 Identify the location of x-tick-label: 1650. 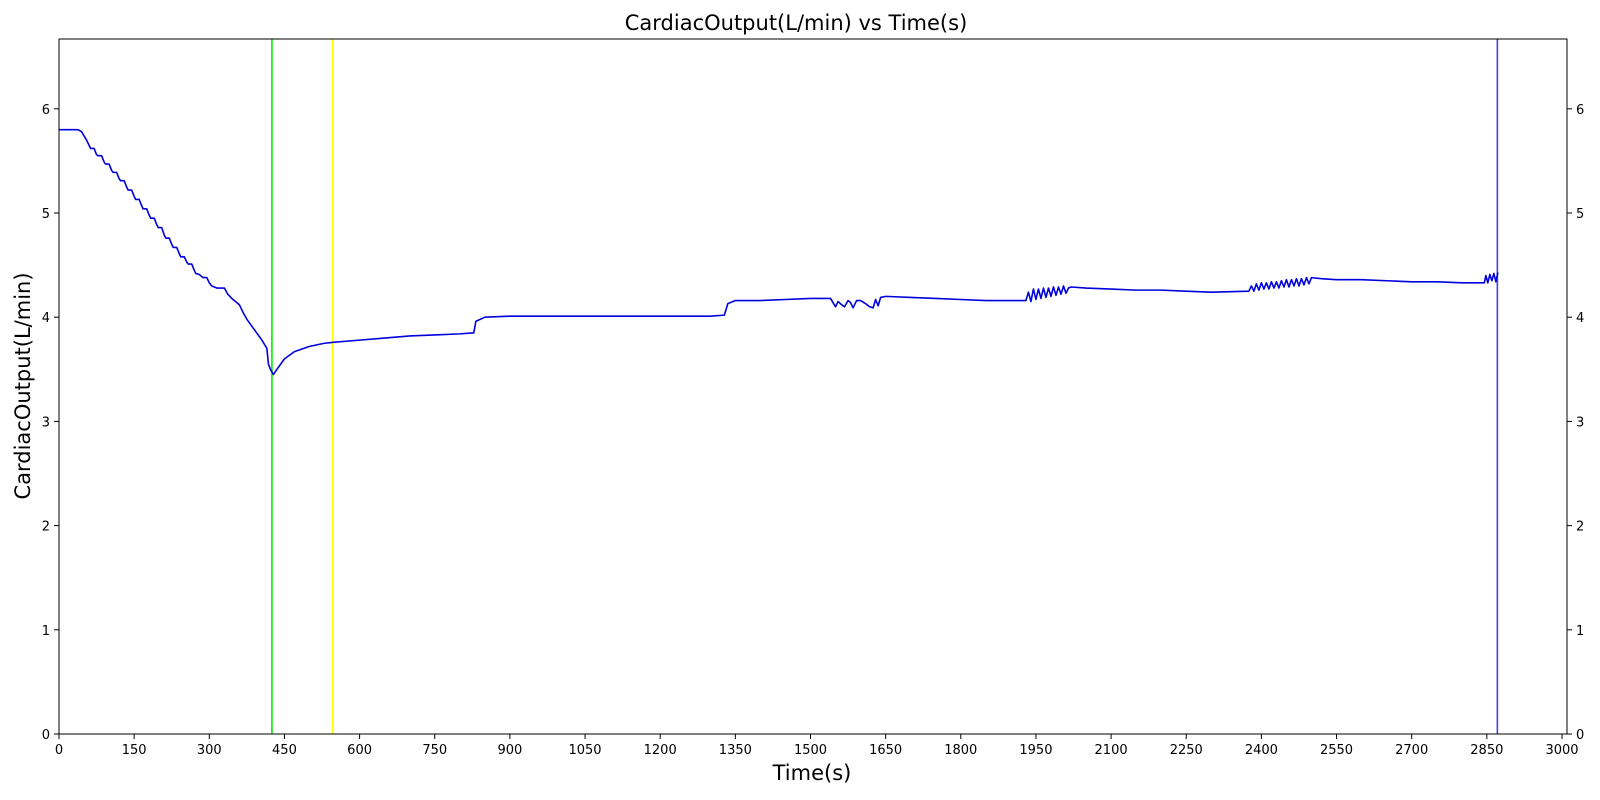
(885, 750).